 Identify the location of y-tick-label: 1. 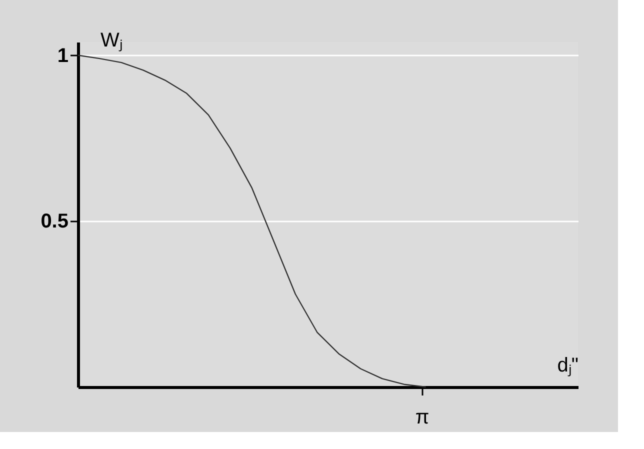
(62, 55).